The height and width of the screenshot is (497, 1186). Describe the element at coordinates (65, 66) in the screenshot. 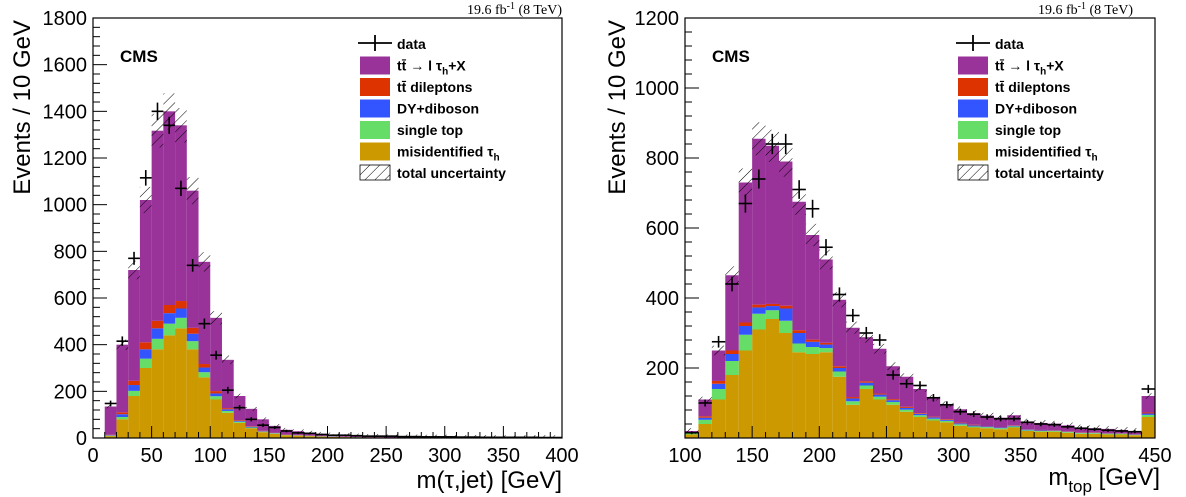

I see `y-tick-label: 1600` at that location.